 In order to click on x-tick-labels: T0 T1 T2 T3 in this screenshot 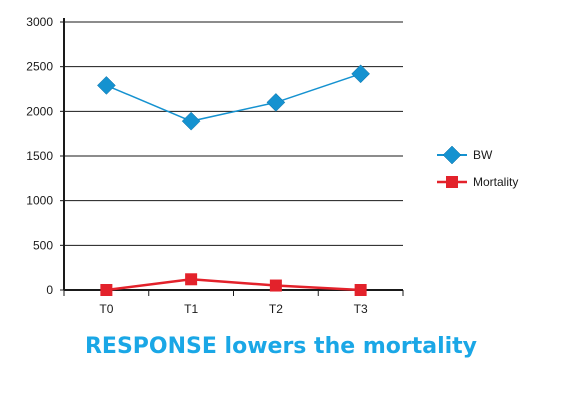, I will do `click(233, 303)`.